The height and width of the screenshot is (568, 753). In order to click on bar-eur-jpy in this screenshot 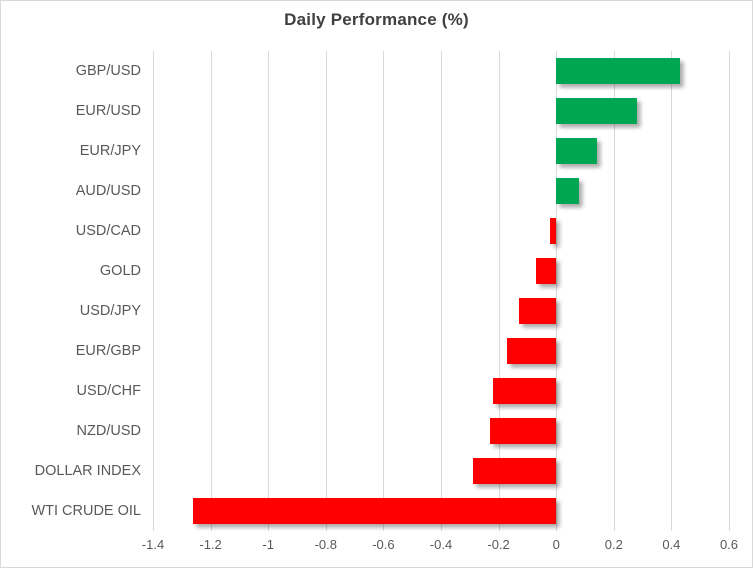, I will do `click(576, 151)`.